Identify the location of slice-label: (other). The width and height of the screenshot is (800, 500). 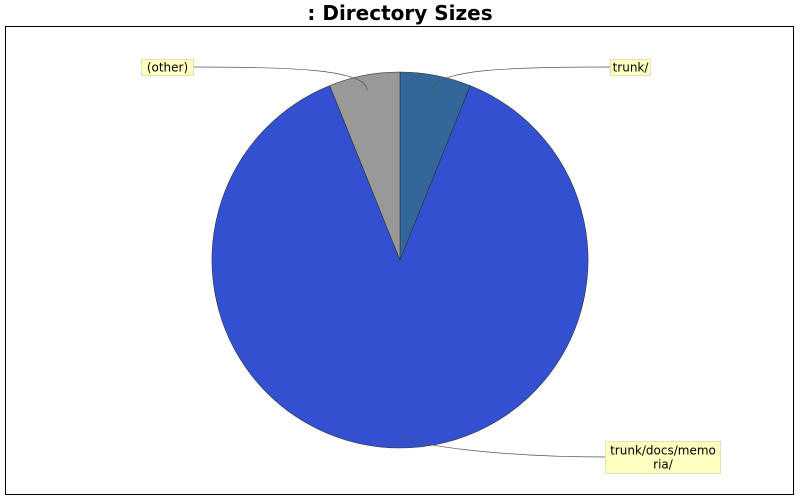
(167, 68).